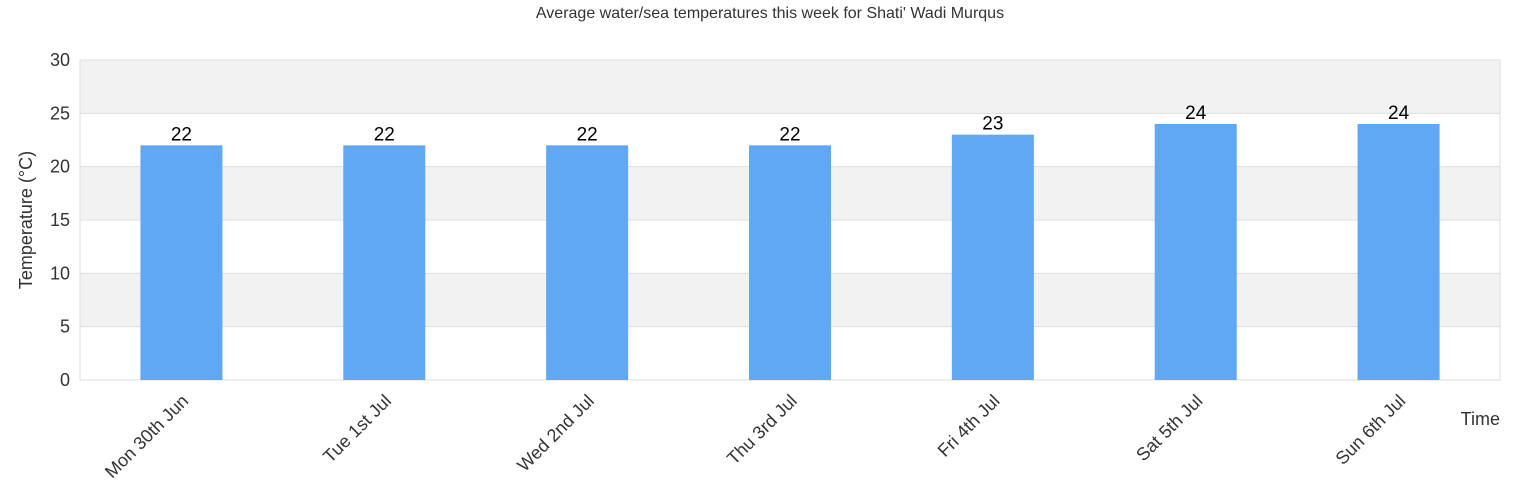 This screenshot has width=1540, height=500. Describe the element at coordinates (60, 113) in the screenshot. I see `y-tick-label: 25` at that location.